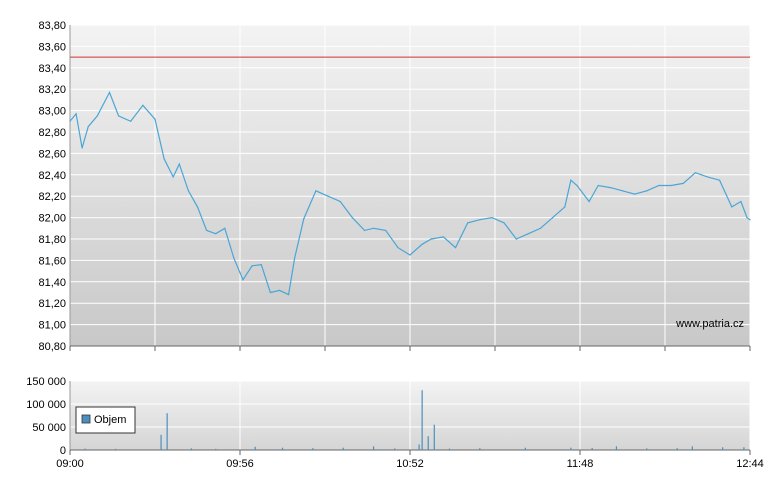  What do you see at coordinates (63, 451) in the screenshot?
I see `volume-tick-label: 0` at bounding box center [63, 451].